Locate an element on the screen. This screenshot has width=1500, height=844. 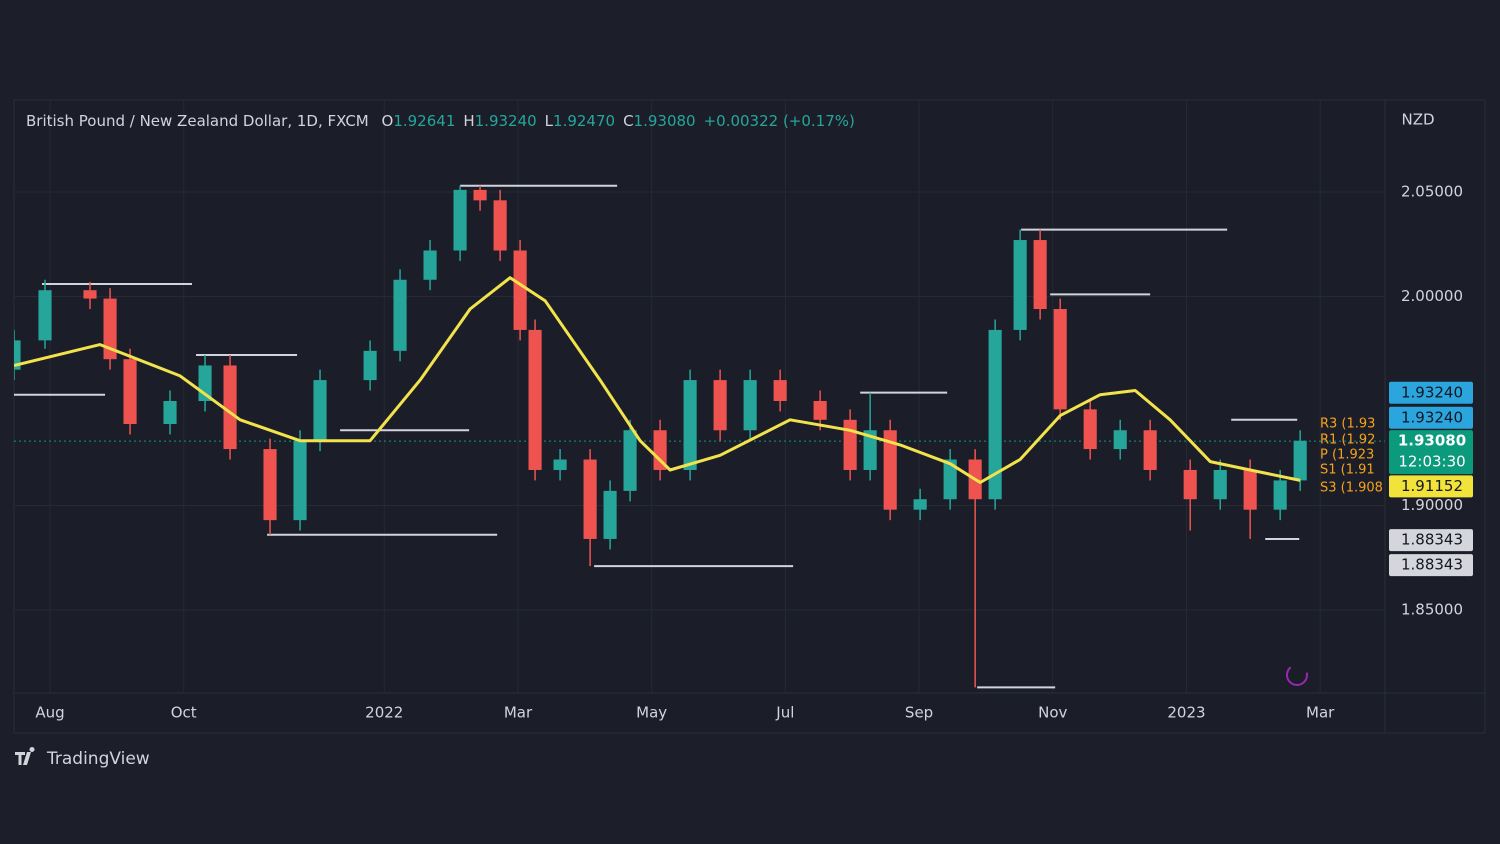
x-tick-label: May is located at coordinates (651, 713).